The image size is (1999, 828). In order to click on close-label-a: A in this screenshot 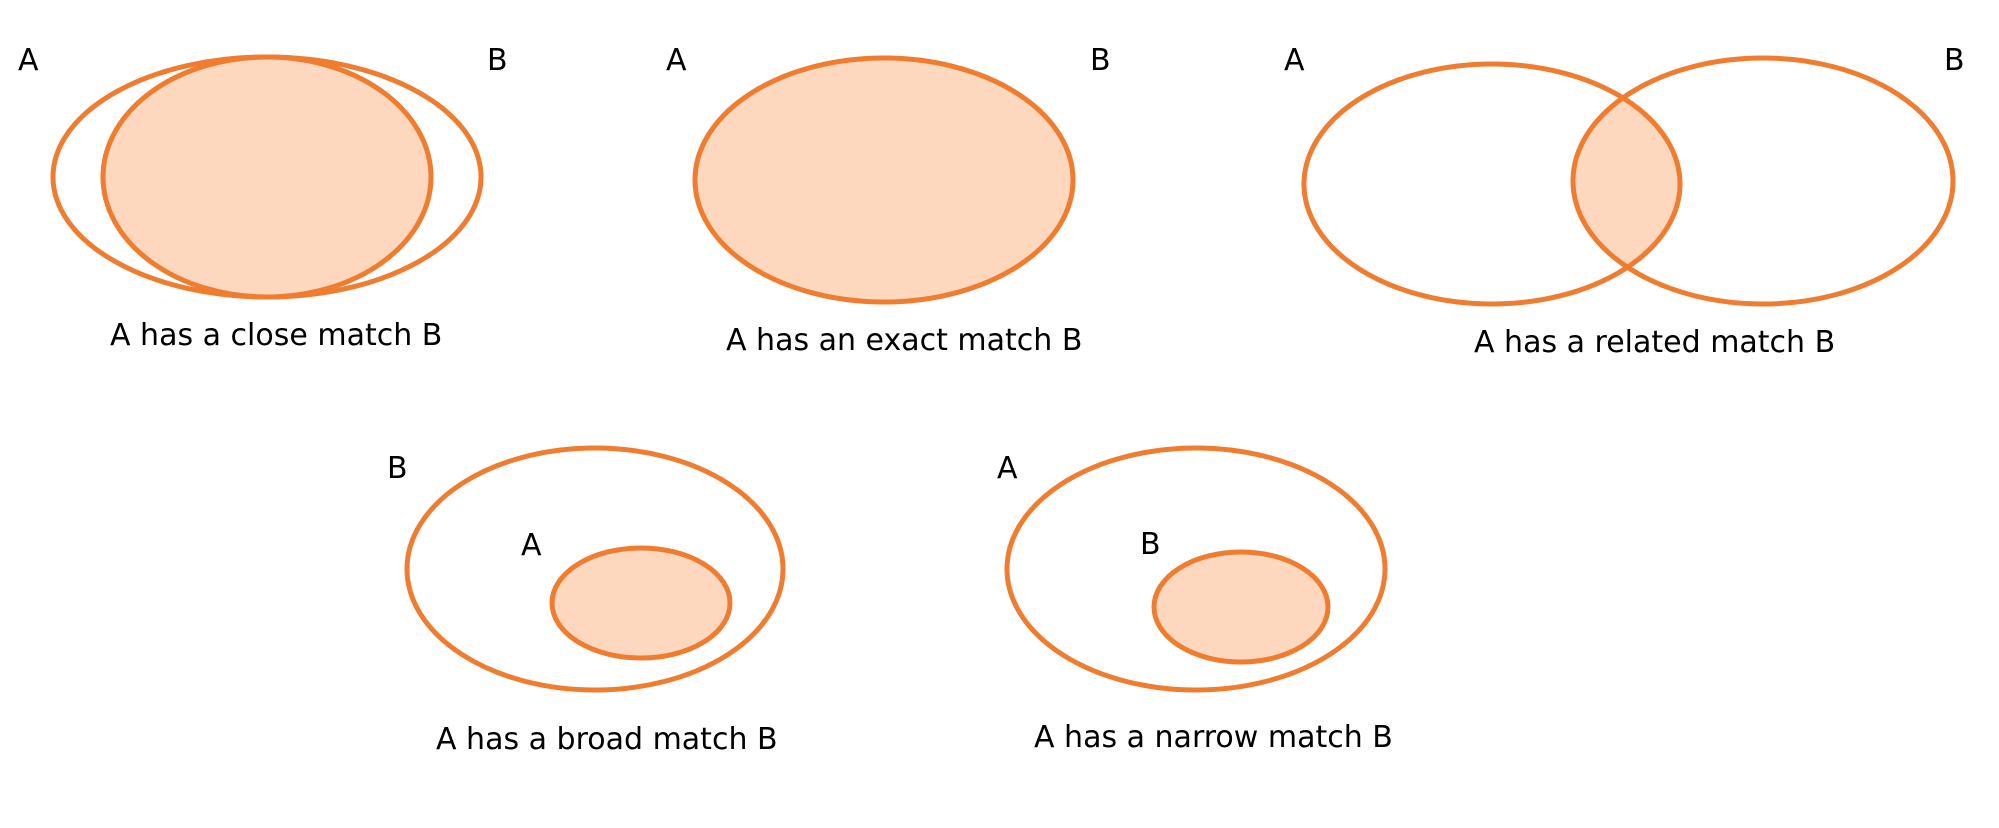, I will do `click(28, 60)`.